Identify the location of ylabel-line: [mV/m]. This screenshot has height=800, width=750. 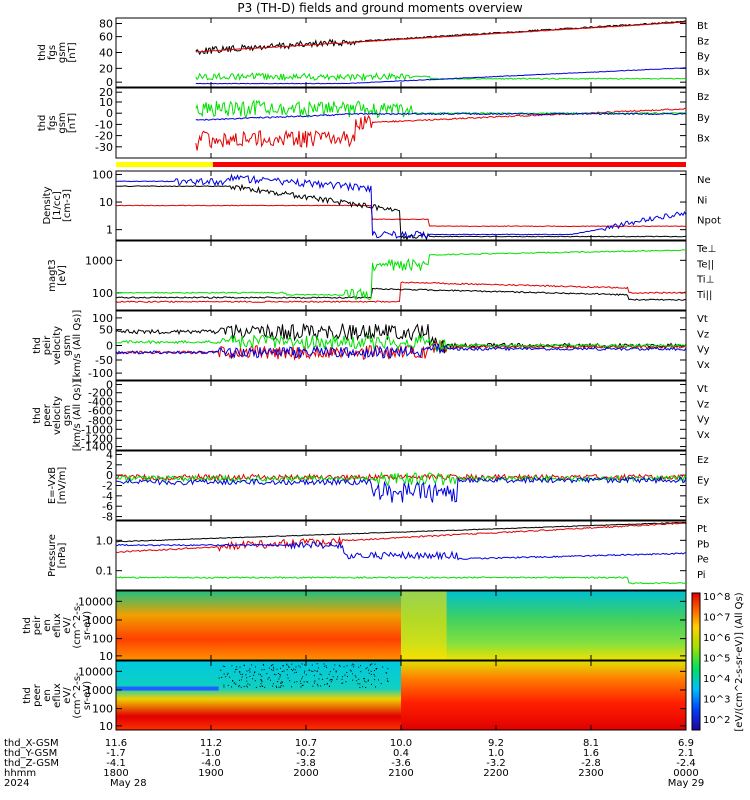
(62, 486).